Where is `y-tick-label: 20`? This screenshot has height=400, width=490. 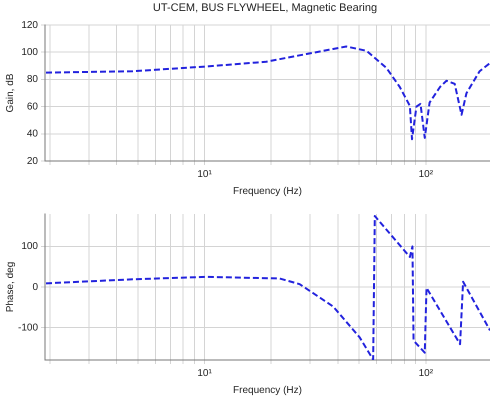 y-tick-label: 20 is located at coordinates (32, 161).